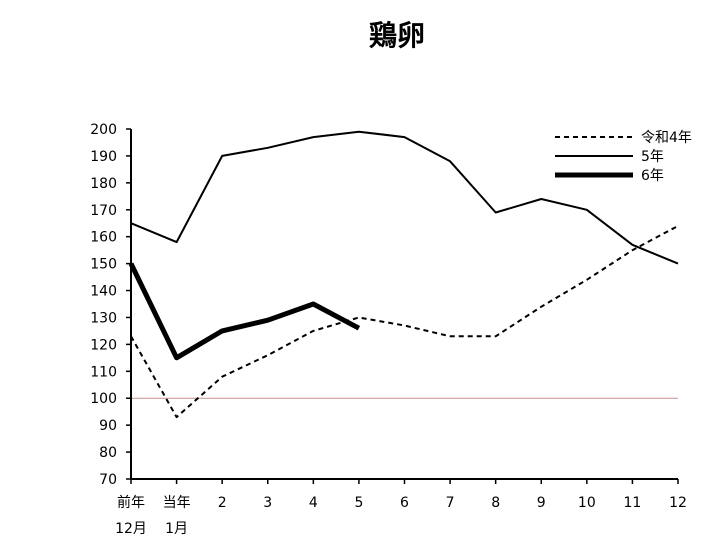  What do you see at coordinates (541, 503) in the screenshot?
I see `x-tick-label: 9` at bounding box center [541, 503].